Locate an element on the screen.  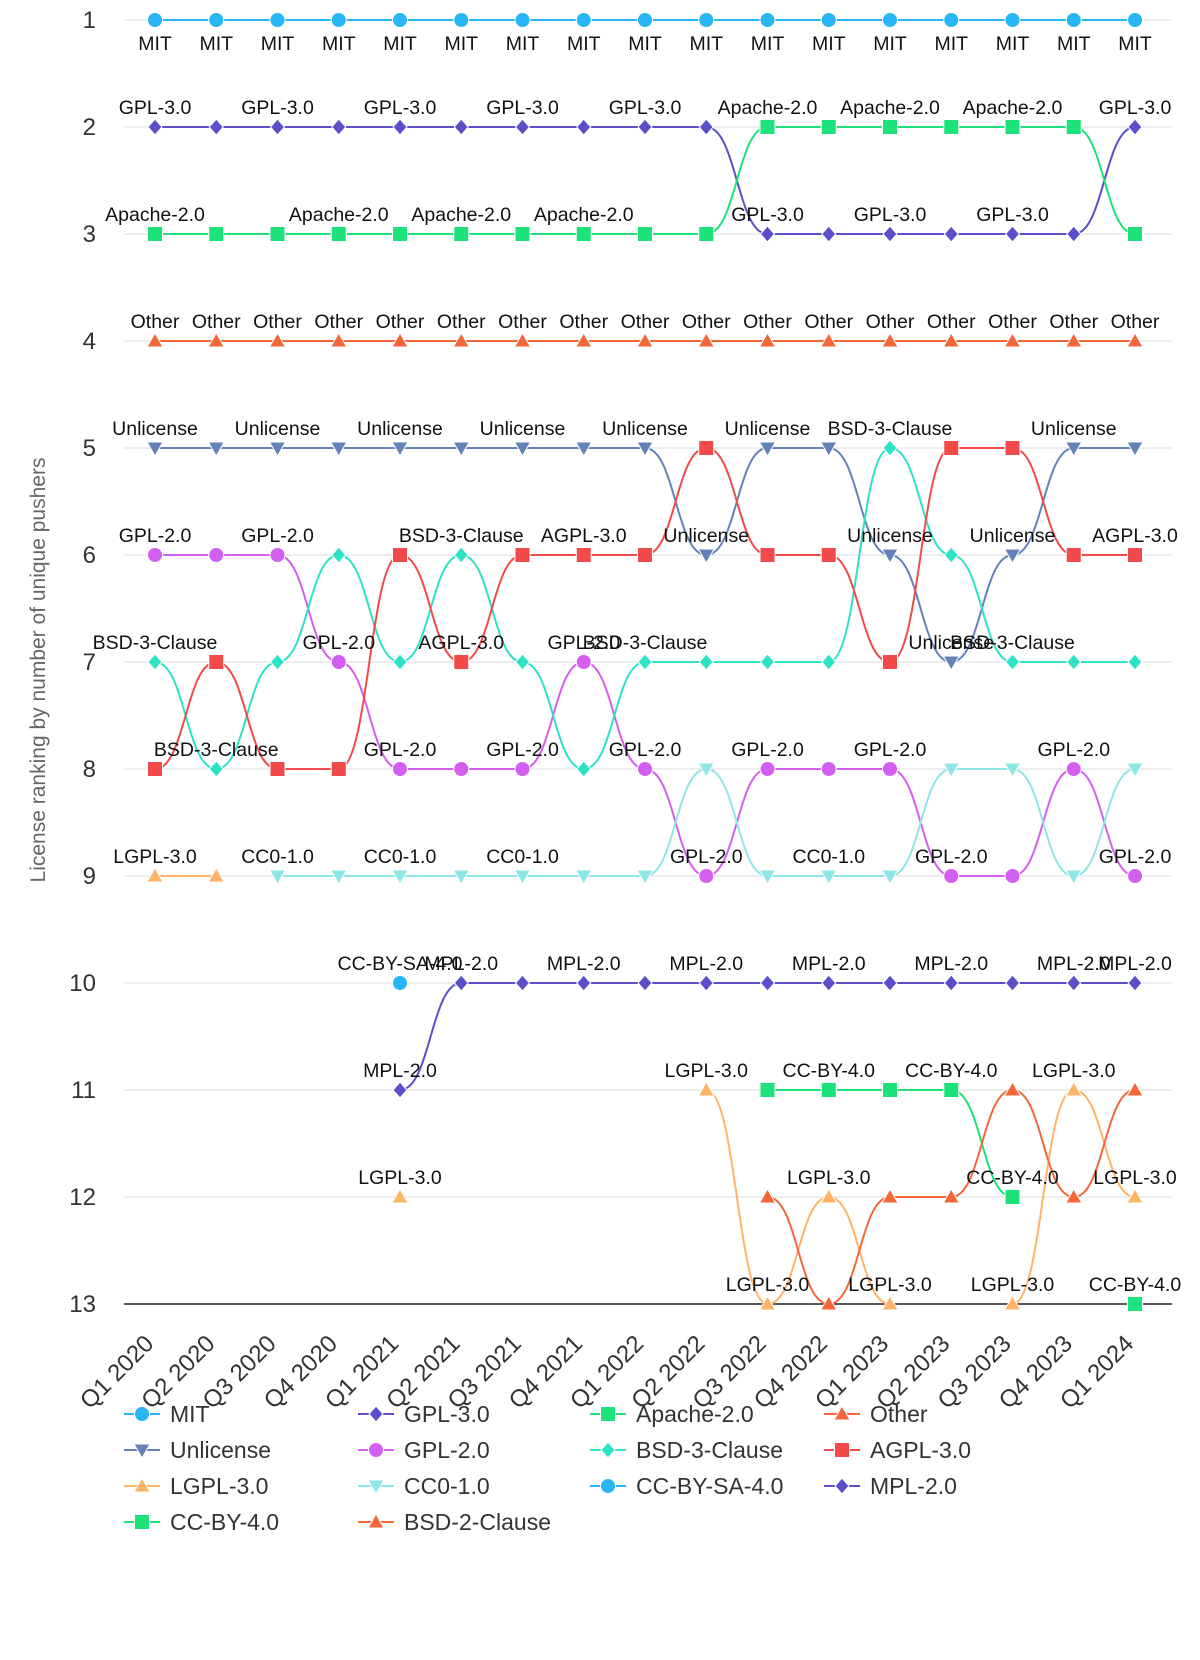
y-tick-label: 9 is located at coordinates (89, 876).